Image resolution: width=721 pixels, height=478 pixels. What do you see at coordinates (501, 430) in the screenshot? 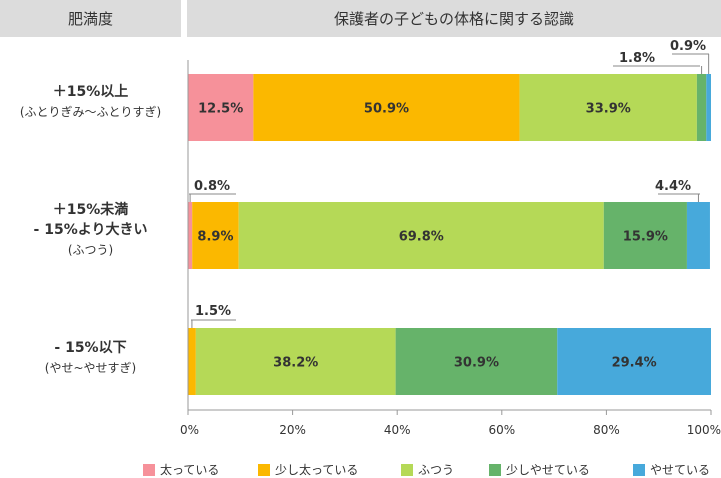
I see `x-tick-label-3: 60%` at bounding box center [501, 430].